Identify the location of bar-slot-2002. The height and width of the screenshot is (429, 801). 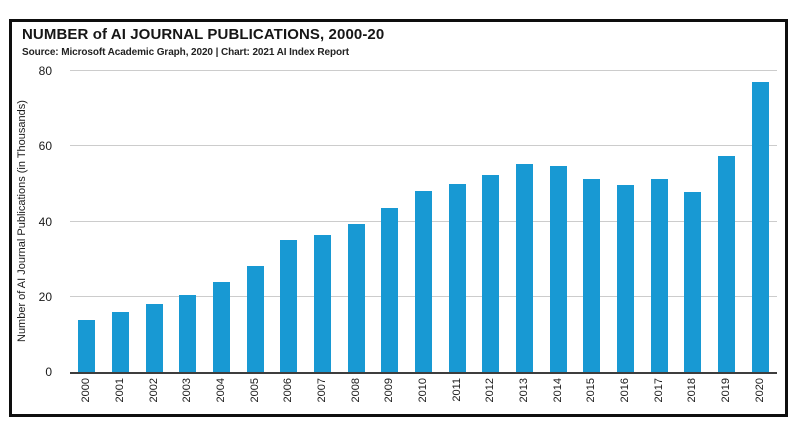
(154, 221).